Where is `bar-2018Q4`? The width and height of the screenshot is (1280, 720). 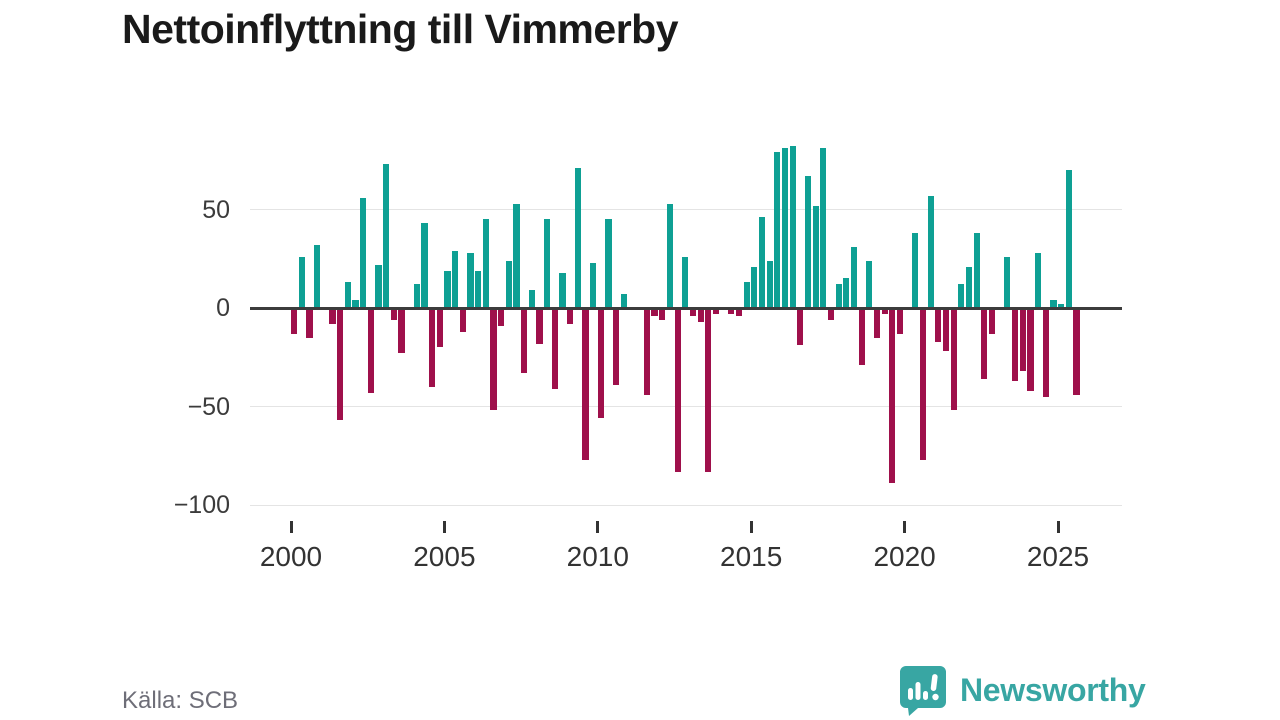 bar-2018Q4 is located at coordinates (869, 284).